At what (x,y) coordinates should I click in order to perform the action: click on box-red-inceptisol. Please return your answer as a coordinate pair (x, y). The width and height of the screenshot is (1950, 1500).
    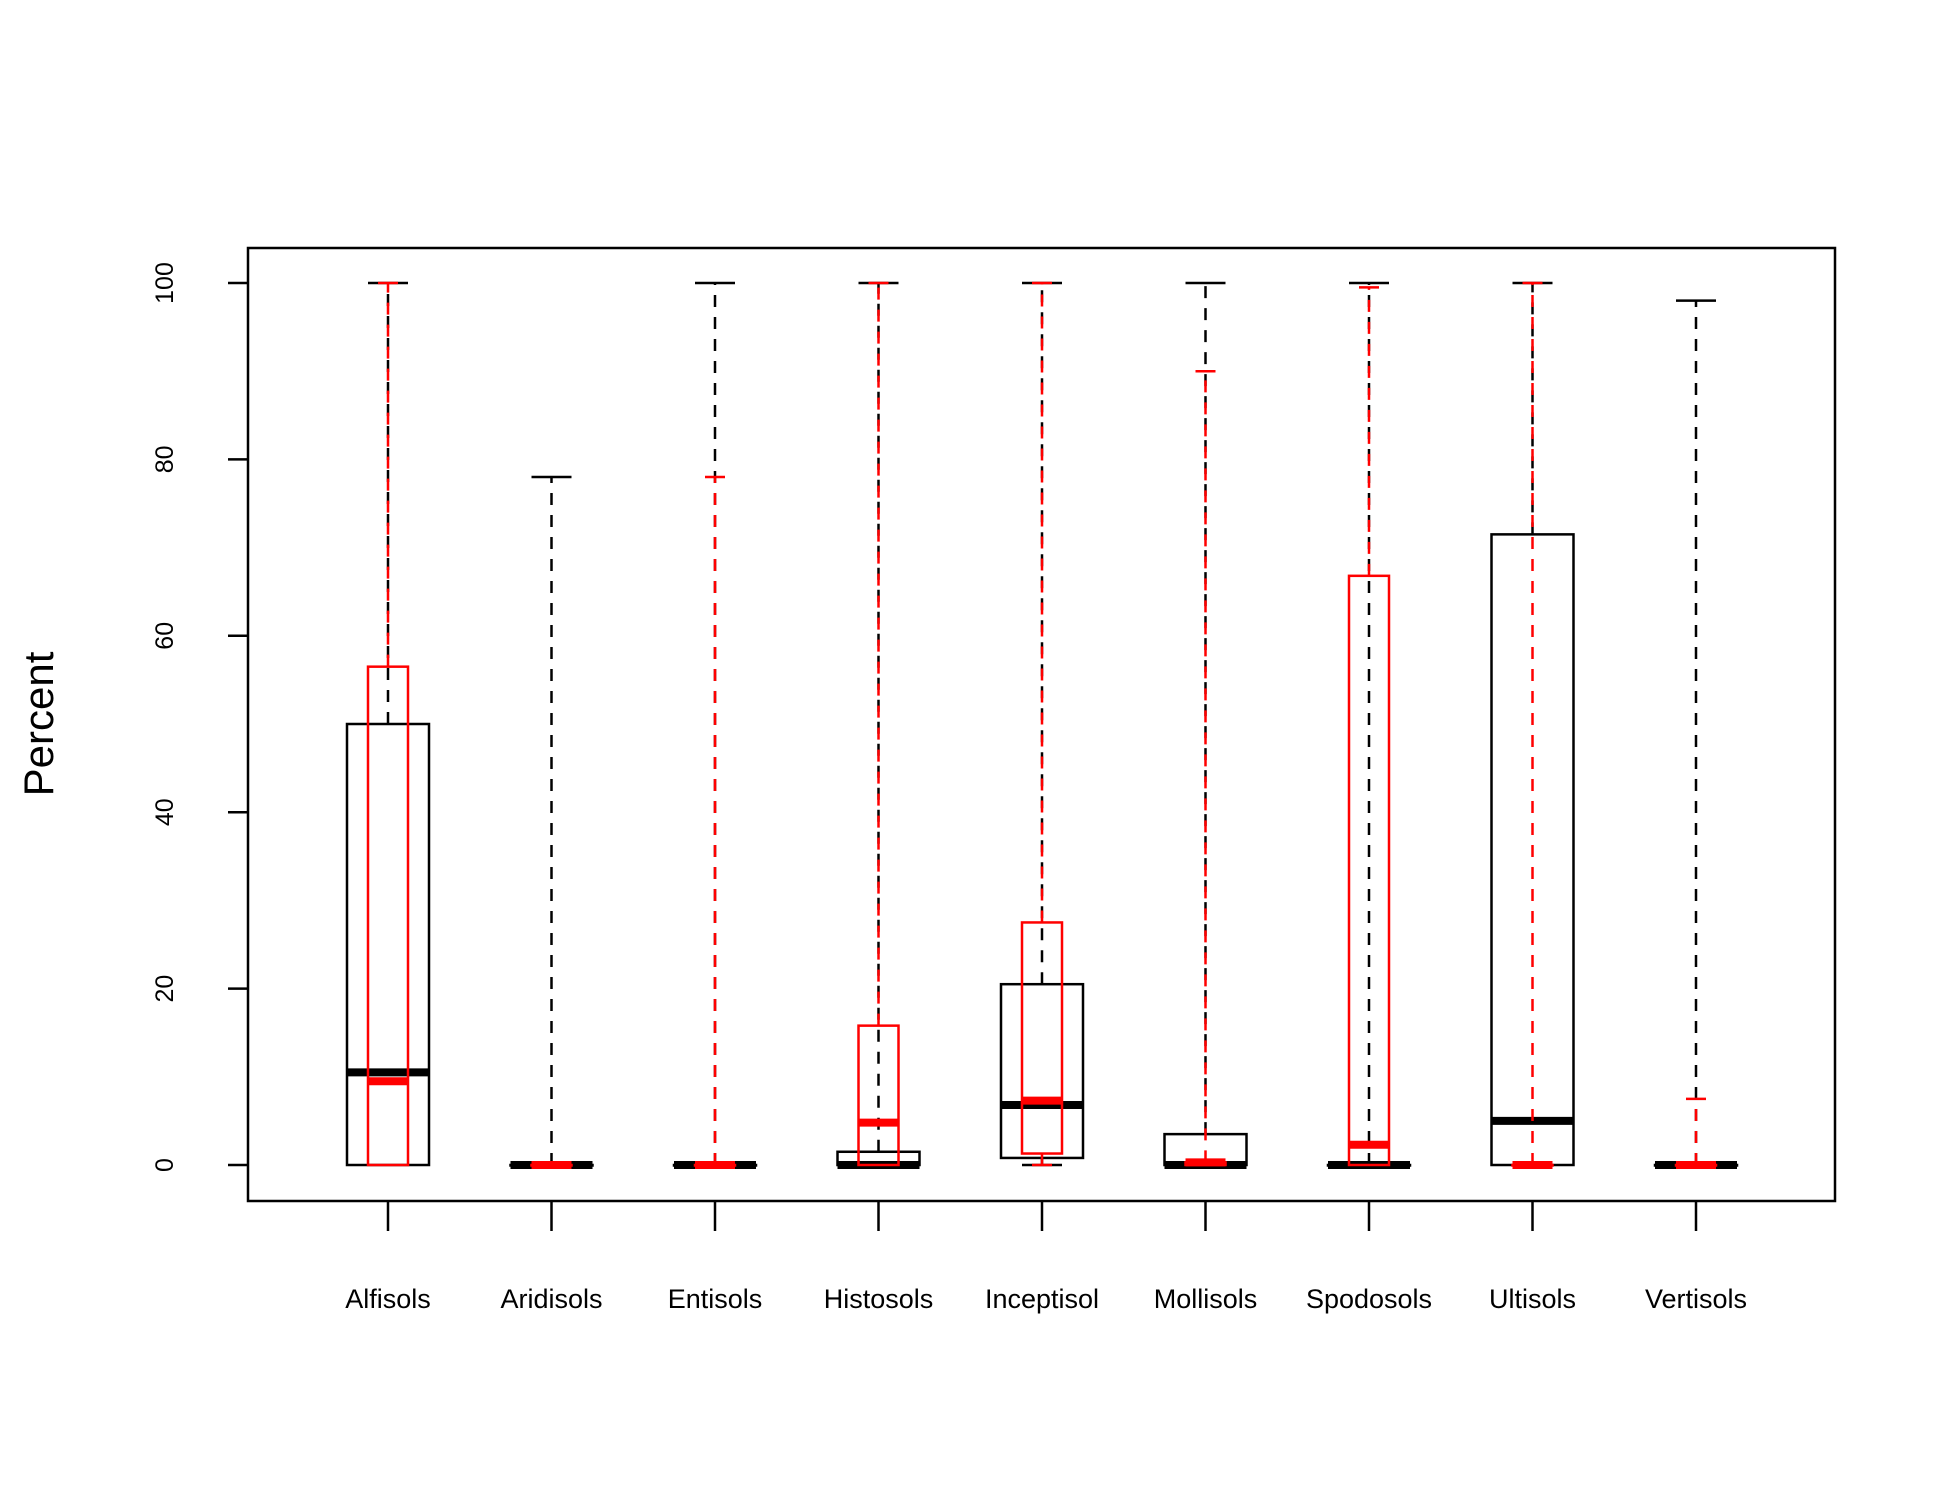
    Looking at the image, I should click on (1042, 724).